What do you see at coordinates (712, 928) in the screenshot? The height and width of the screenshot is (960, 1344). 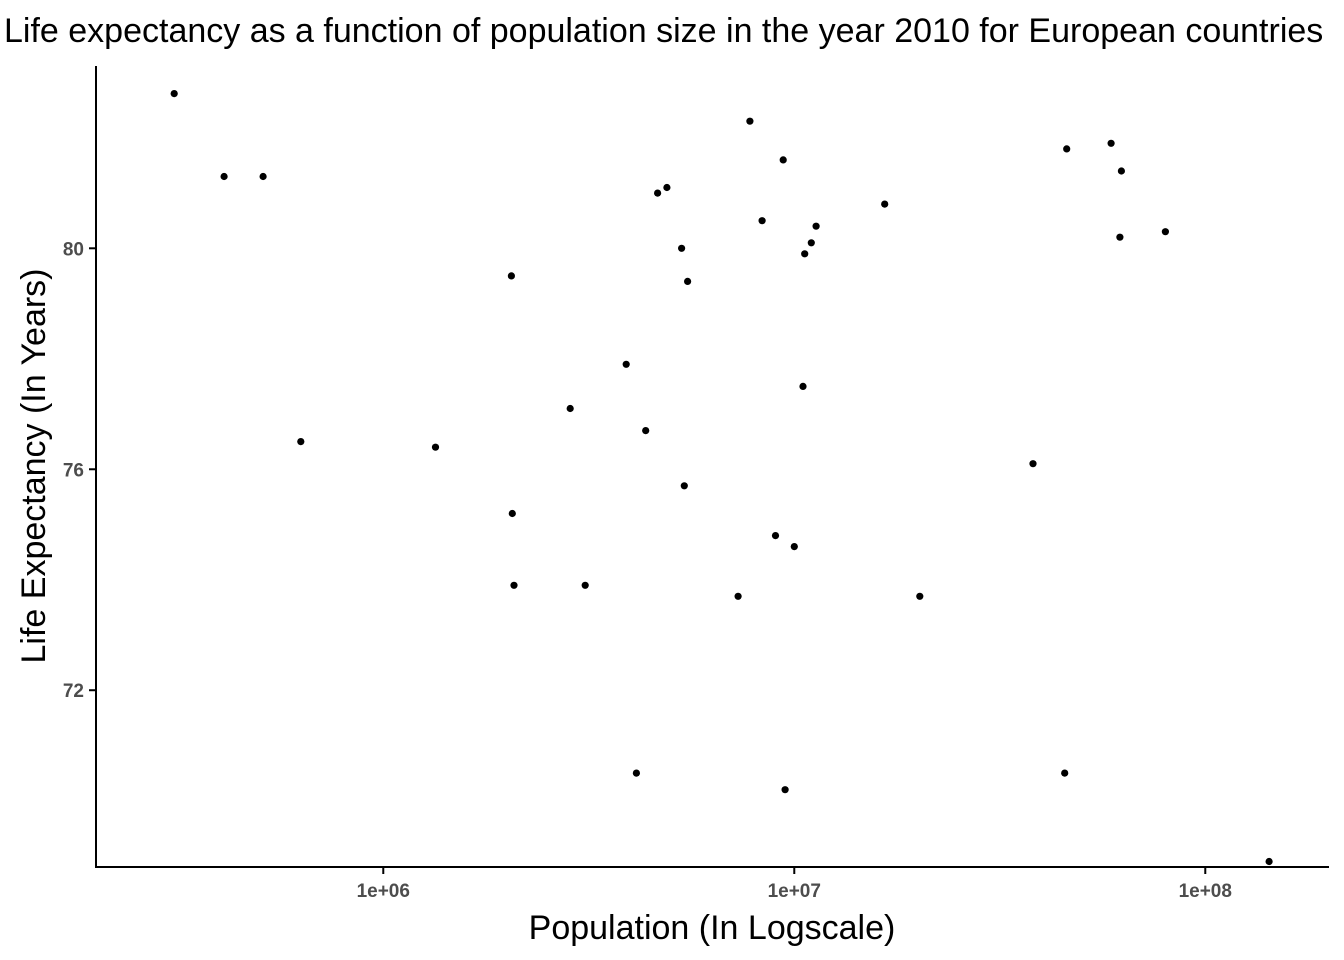 I see `x-axis-title: Population (In Logscale)` at bounding box center [712, 928].